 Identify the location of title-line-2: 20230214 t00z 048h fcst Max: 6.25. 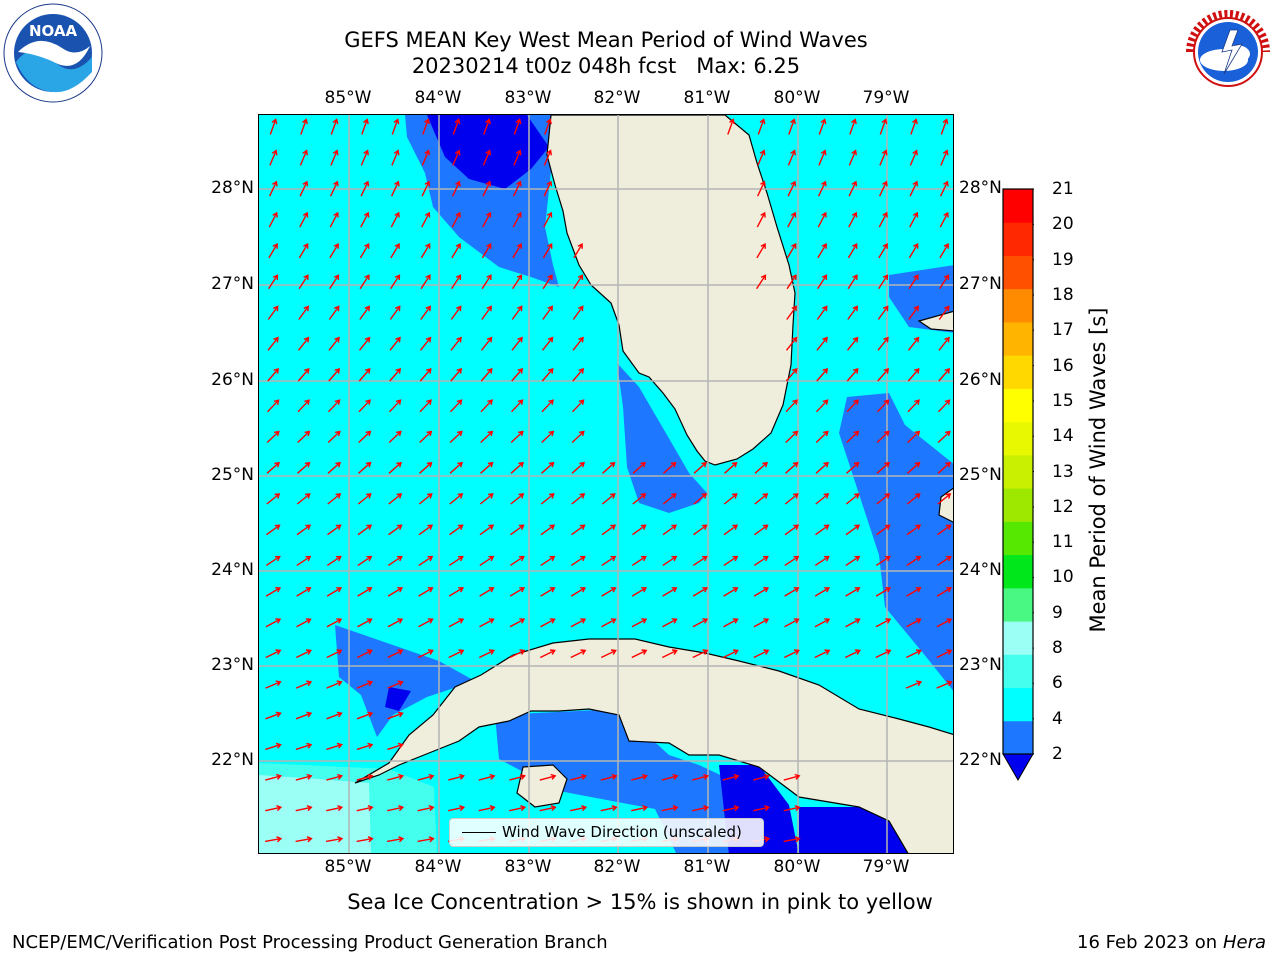
(606, 66).